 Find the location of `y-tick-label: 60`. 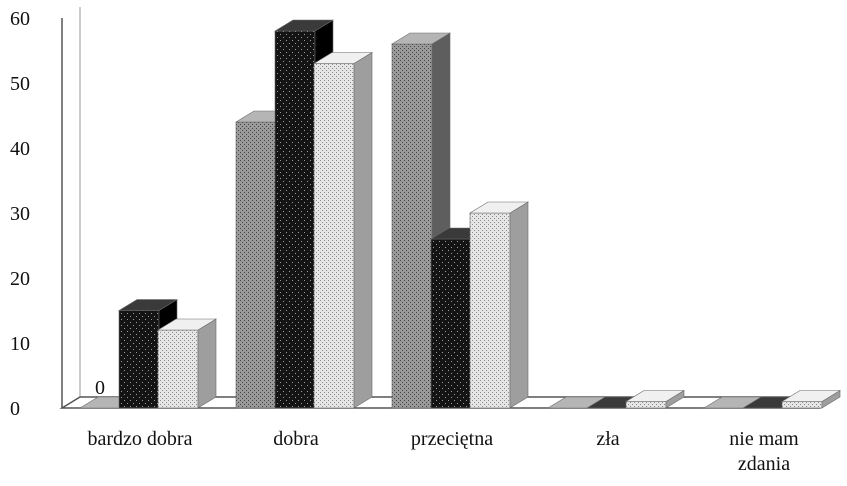

y-tick-label: 60 is located at coordinates (20, 19).